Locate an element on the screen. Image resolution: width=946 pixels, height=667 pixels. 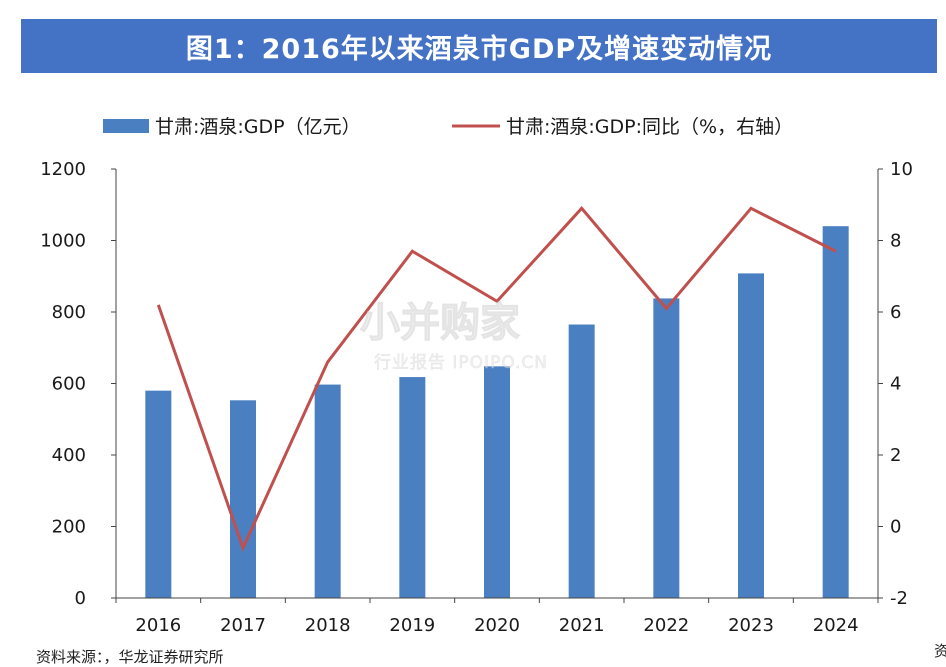
bar-2024 is located at coordinates (836, 412).